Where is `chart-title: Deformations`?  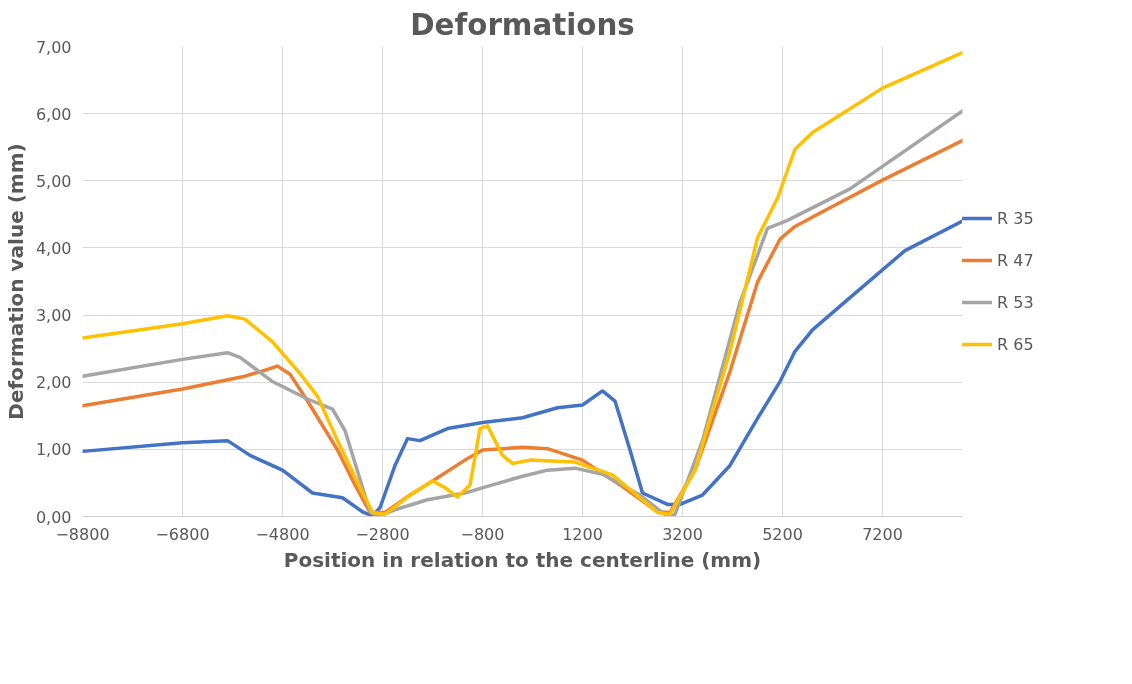 chart-title: Deformations is located at coordinates (522, 24).